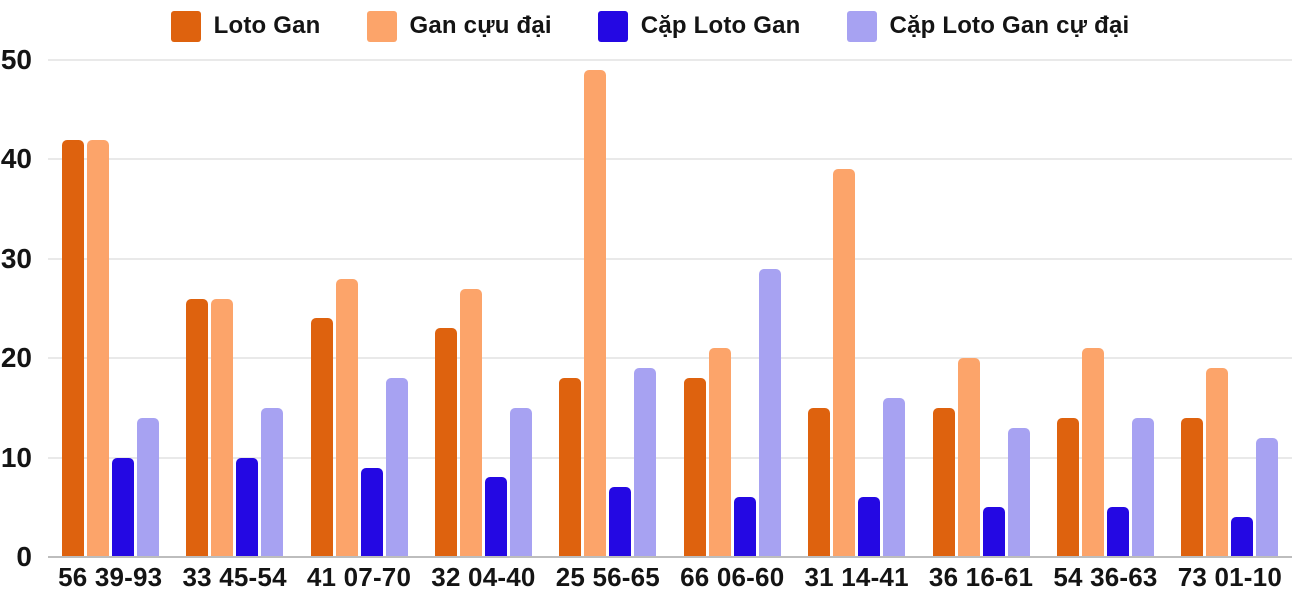 The height and width of the screenshot is (600, 1300). Describe the element at coordinates (16, 258) in the screenshot. I see `y-tick-label: 30` at that location.